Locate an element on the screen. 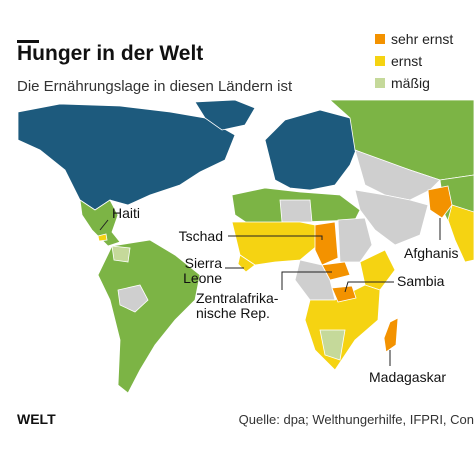 This screenshot has height=463, width=474. label-line: Madagaskar is located at coordinates (407, 377).